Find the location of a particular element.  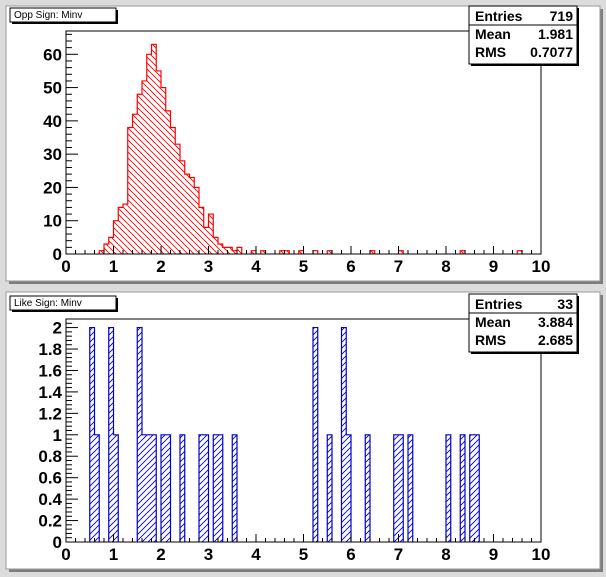

like-stats-value: 33 is located at coordinates (565, 304).